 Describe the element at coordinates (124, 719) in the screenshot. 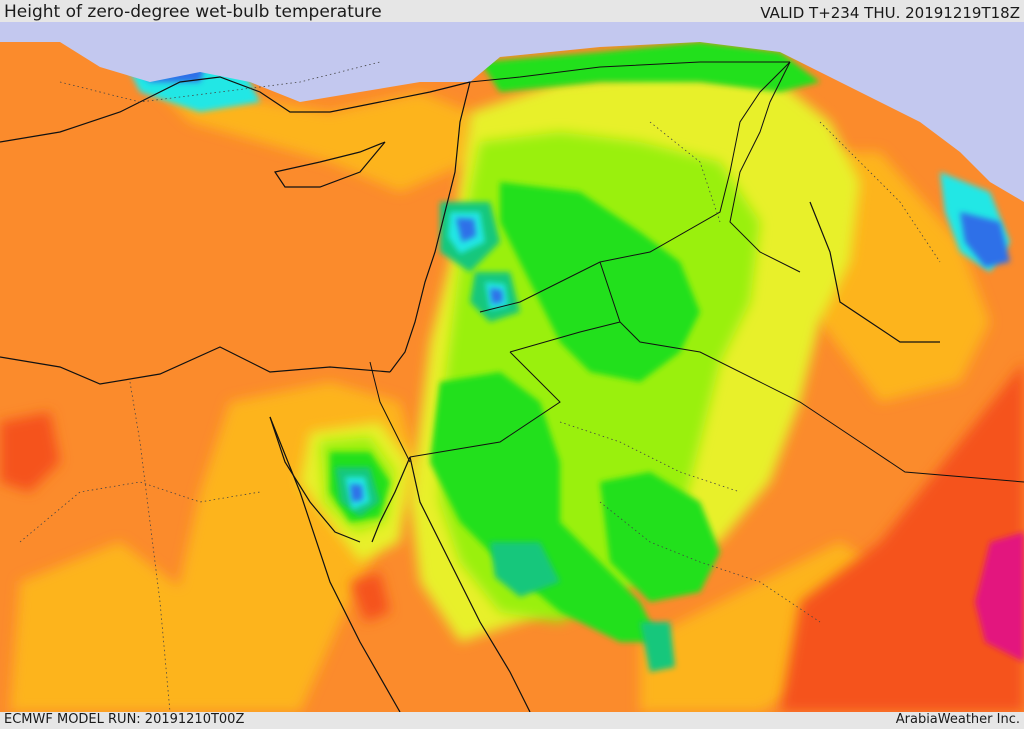

I see `model-run: ECMWF MODEL RUN: 20191210T00Z` at that location.